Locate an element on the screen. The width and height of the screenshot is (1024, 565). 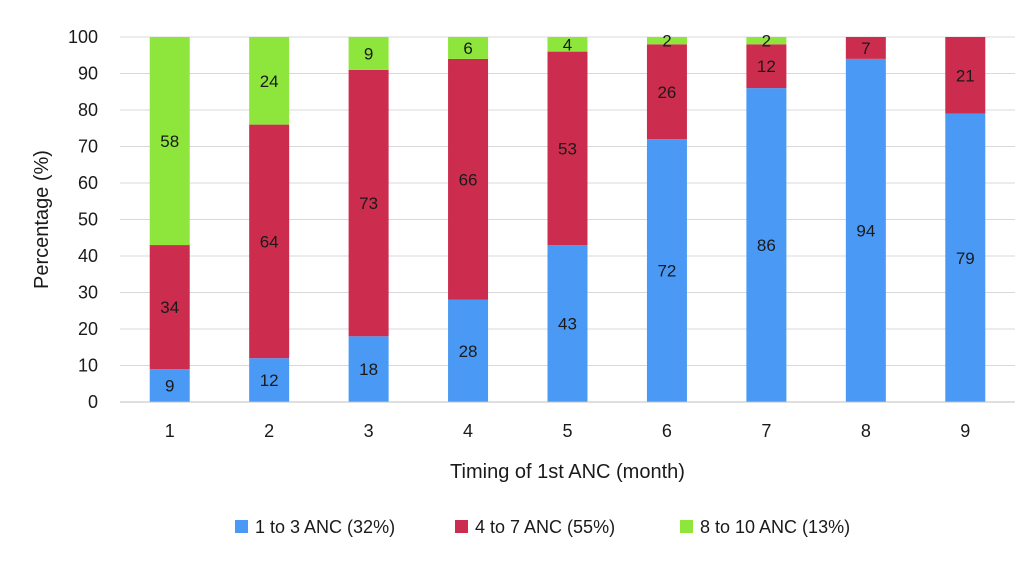
data-label: 24 is located at coordinates (269, 81).